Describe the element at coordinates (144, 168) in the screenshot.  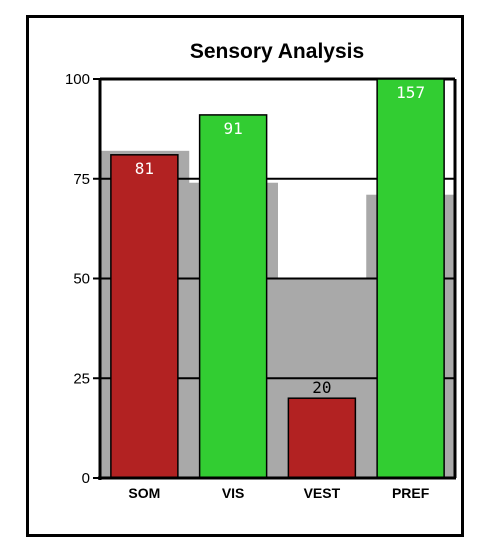
I see `data-label-som: 81` at that location.